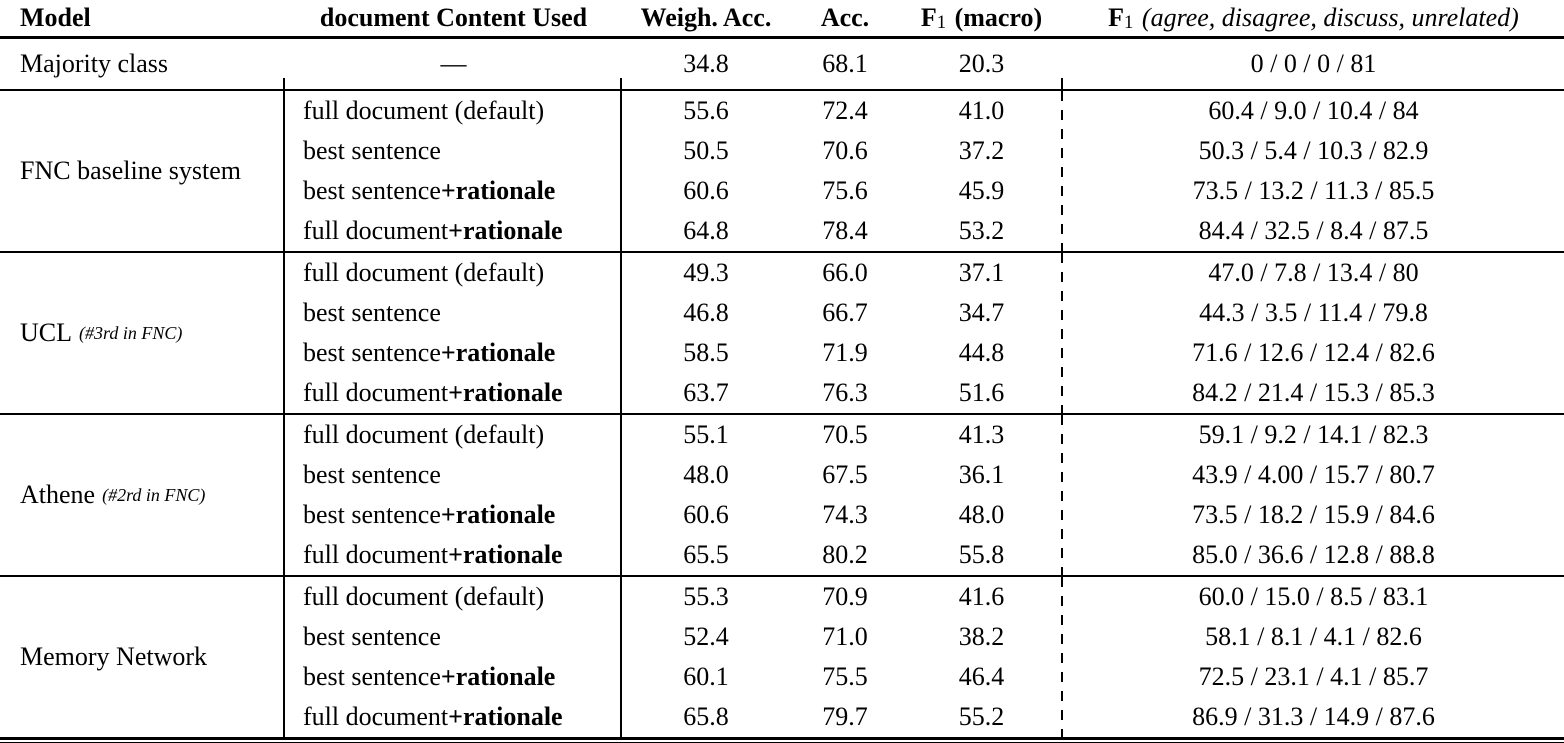 The width and height of the screenshot is (1564, 743). Describe the element at coordinates (1313, 63) in the screenshot. I see `f1-classes-cell: 0 / 0 / 0 / 81` at that location.